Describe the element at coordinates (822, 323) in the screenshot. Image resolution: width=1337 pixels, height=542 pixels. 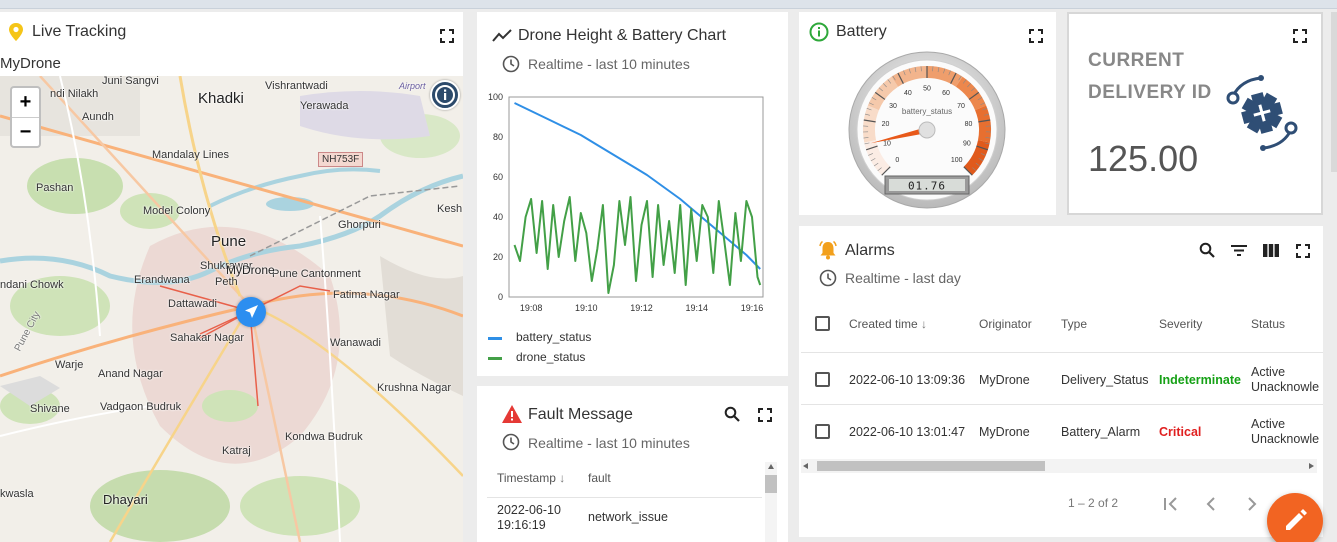
I see `select-all-checkbox` at that location.